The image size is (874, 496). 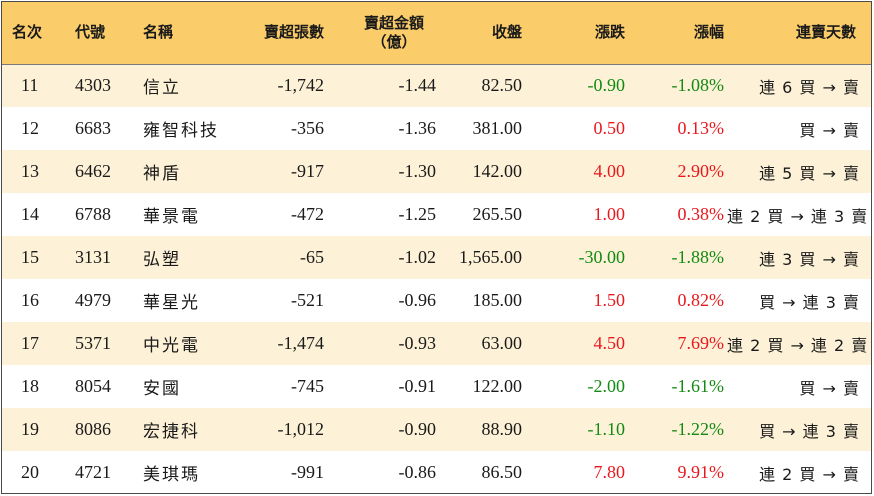 I want to click on cell-name: 弘塑, so click(x=162, y=260).